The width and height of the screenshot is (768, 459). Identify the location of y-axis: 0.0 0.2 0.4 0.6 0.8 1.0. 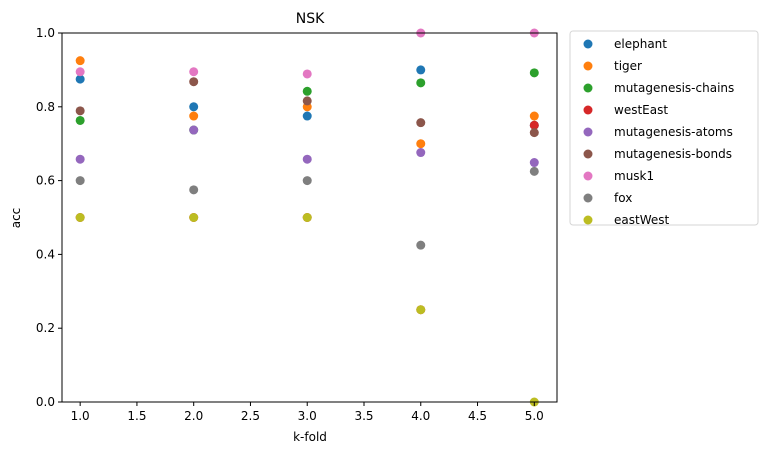
(49, 217).